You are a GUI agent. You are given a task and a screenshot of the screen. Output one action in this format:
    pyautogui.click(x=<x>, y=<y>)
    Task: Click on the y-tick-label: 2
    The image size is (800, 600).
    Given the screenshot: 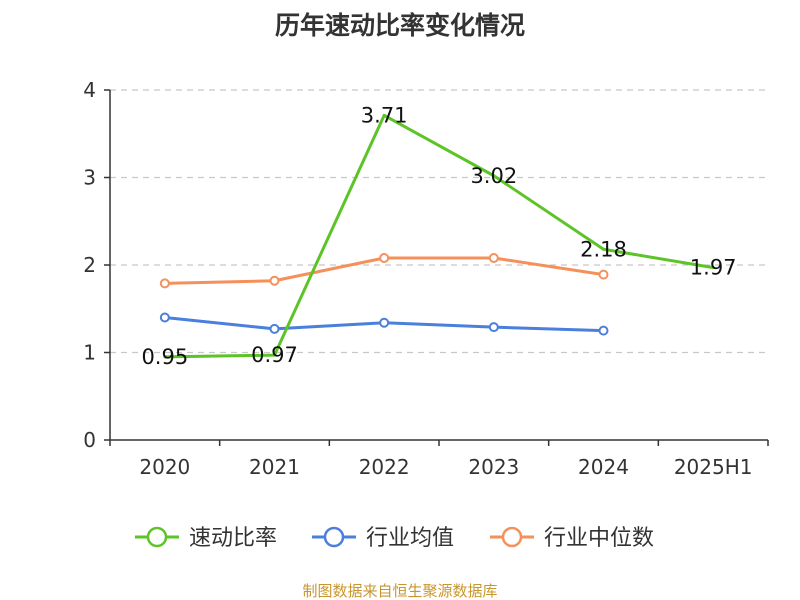 What is the action you would take?
    pyautogui.click(x=89, y=265)
    